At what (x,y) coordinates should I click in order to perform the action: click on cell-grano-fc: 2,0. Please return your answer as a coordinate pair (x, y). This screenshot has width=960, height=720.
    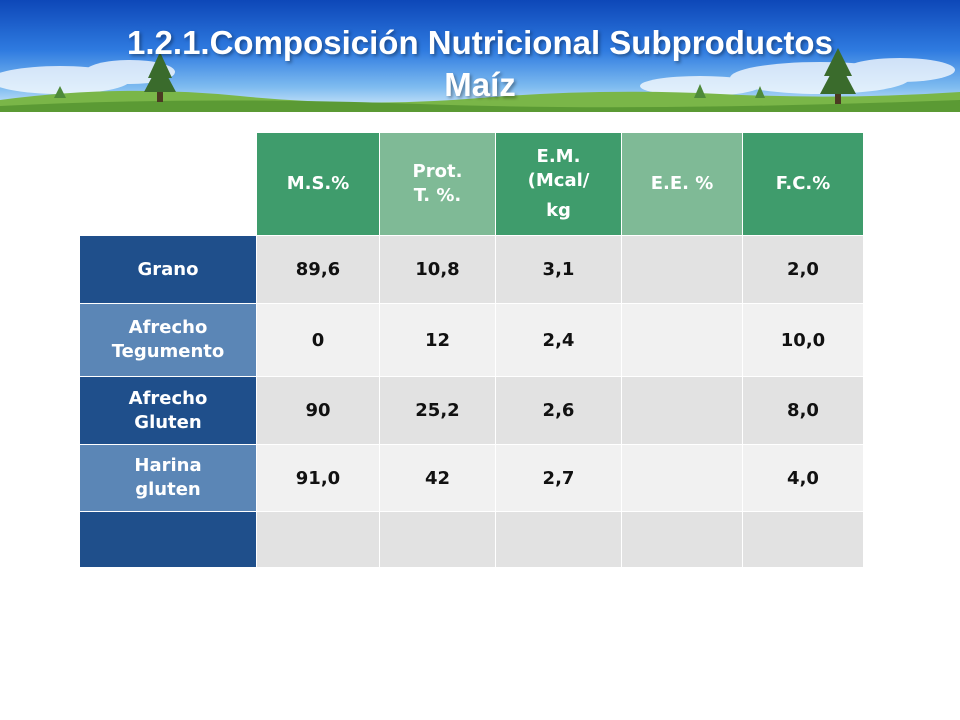
    Looking at the image, I should click on (803, 269).